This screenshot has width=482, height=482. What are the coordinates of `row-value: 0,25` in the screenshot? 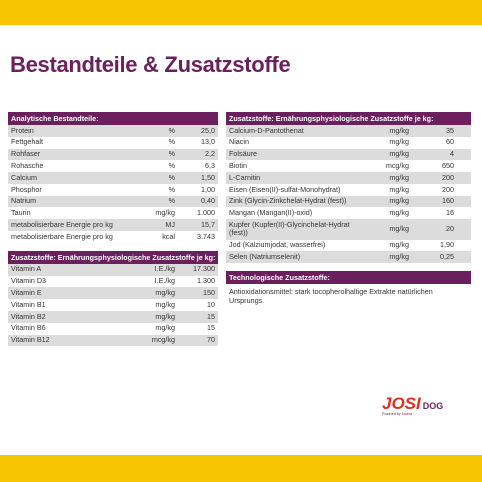 It's located at (447, 256).